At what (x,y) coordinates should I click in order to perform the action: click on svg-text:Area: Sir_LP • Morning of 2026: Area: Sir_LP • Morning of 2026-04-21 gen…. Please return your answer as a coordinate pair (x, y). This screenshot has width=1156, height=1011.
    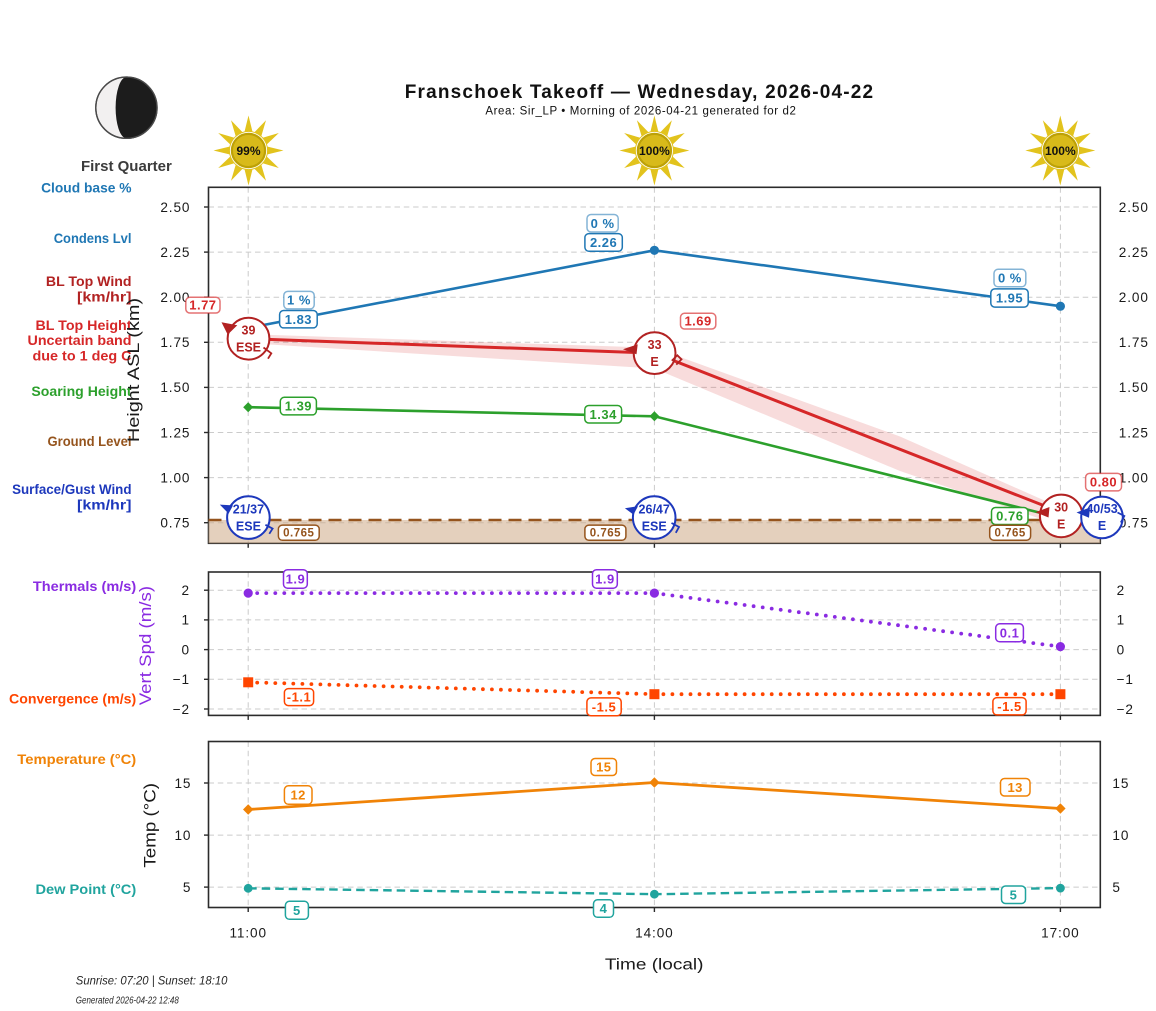
    Looking at the image, I should click on (640, 111).